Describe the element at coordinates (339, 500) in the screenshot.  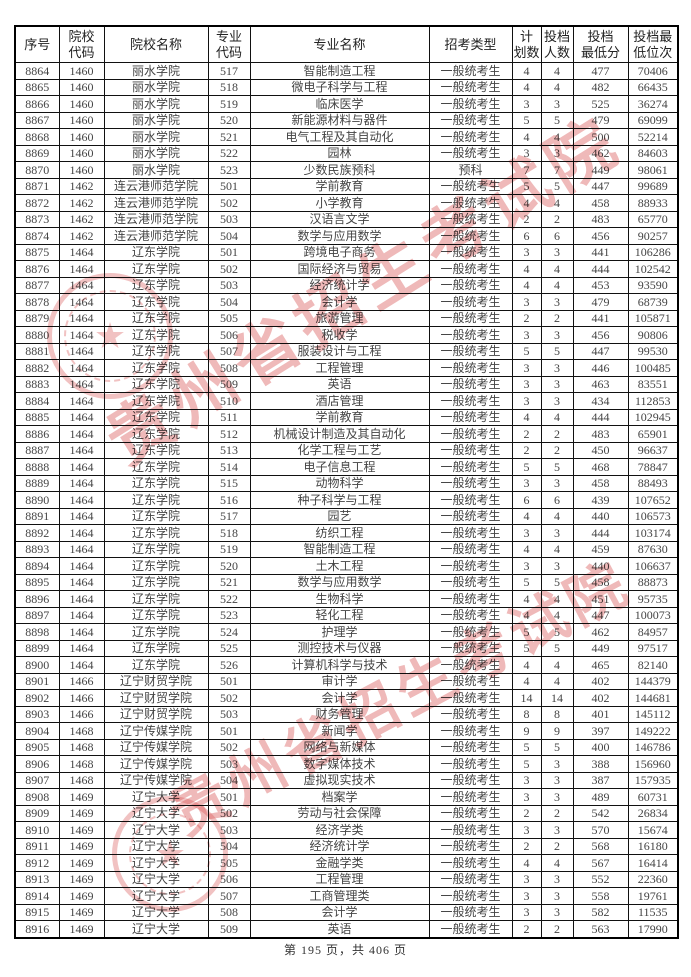
I see `cell: 种子科学与工程` at that location.